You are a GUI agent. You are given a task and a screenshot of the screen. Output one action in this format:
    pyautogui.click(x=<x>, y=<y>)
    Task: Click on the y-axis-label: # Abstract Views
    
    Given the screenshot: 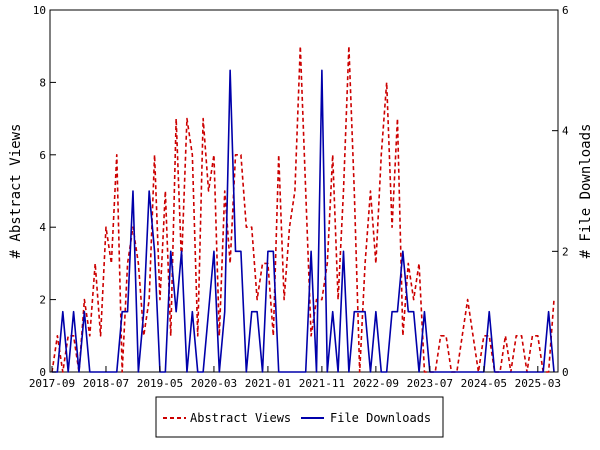 What is the action you would take?
    pyautogui.click(x=16, y=191)
    